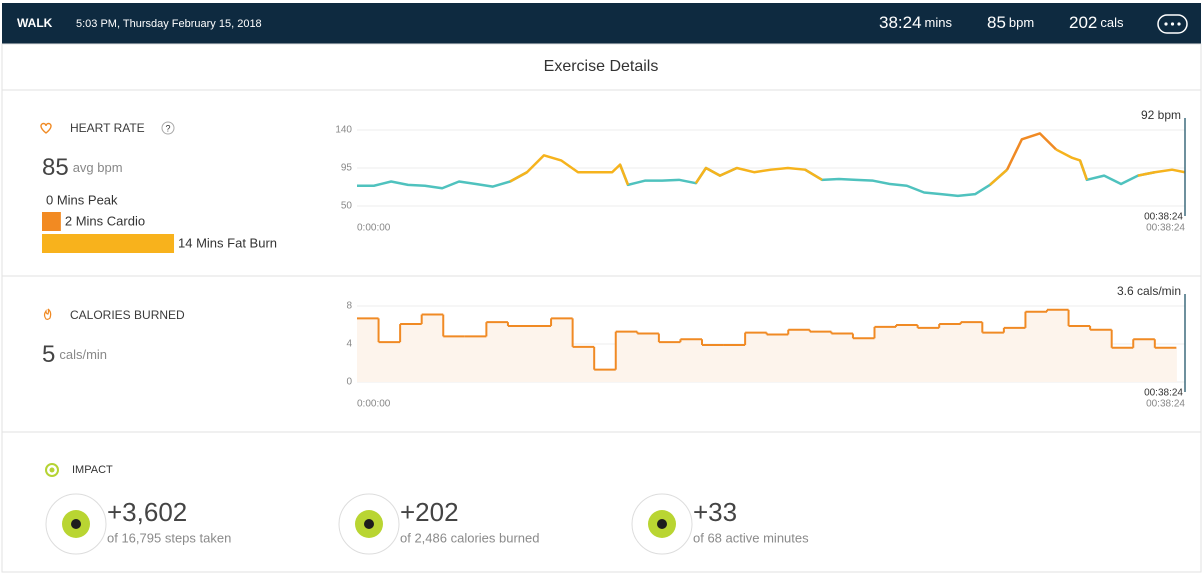  What do you see at coordinates (349, 344) in the screenshot?
I see `y-tick-label: 4` at bounding box center [349, 344].